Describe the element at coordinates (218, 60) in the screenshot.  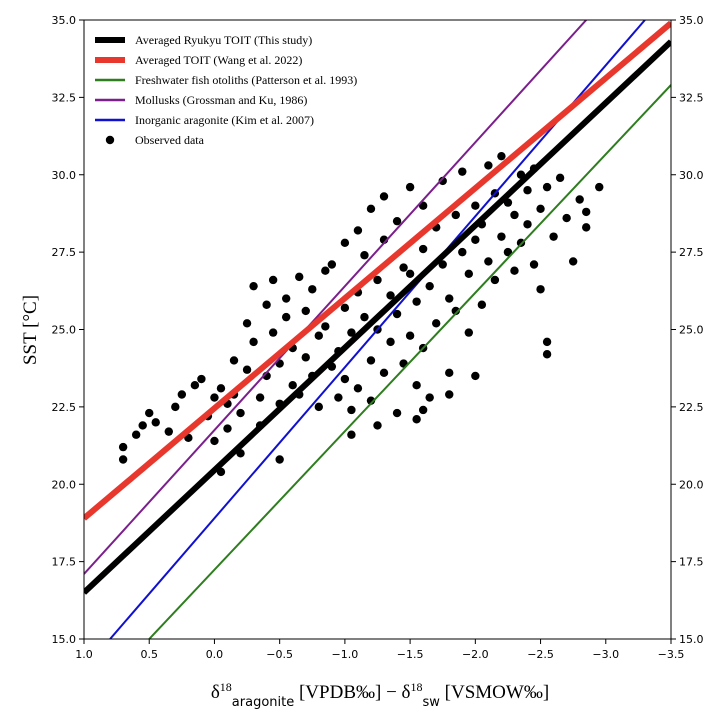
I see `legend-label-1: Averaged TOIT (Wang et al. 2022)` at that location.